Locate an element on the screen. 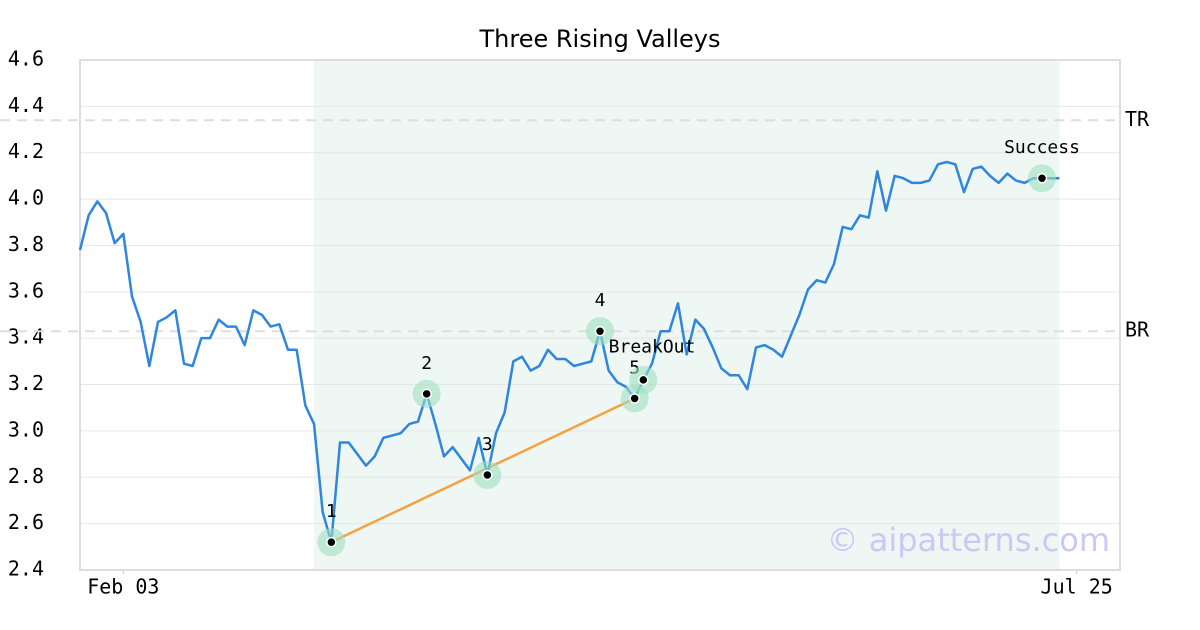  y-tick-label: 2.8 is located at coordinates (26, 476).